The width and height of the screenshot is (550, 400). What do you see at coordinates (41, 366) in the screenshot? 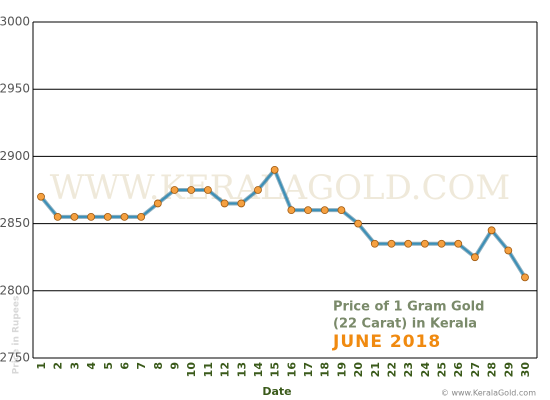
I see `x-tick-label: 1` at bounding box center [41, 366].